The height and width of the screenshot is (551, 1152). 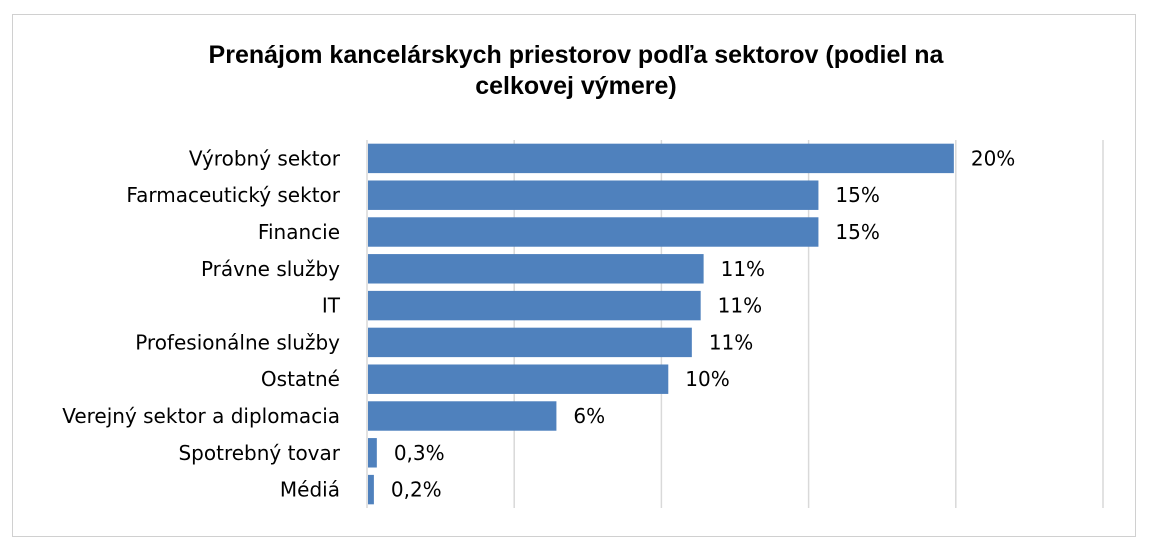 I want to click on category-label: Právne služby, so click(x=270, y=269).